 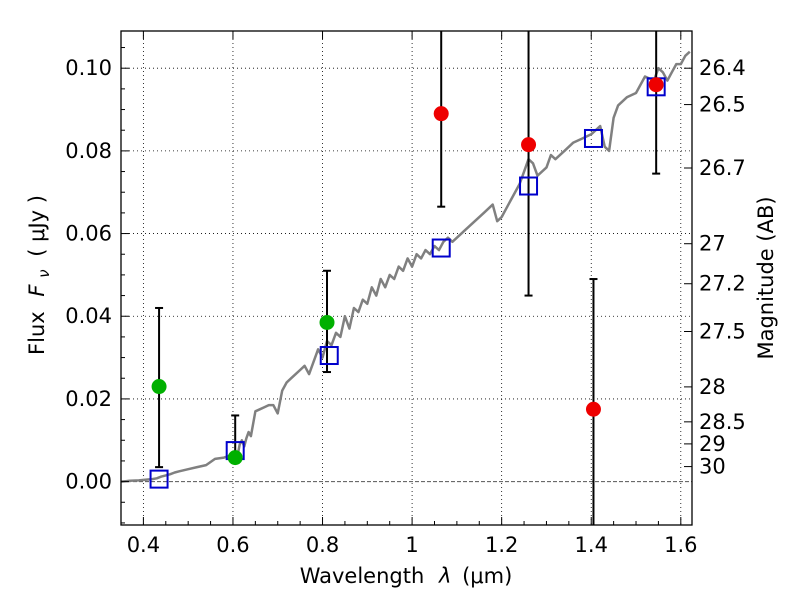 What do you see at coordinates (722, 332) in the screenshot?
I see `y2-tick-label: 27.5` at bounding box center [722, 332].